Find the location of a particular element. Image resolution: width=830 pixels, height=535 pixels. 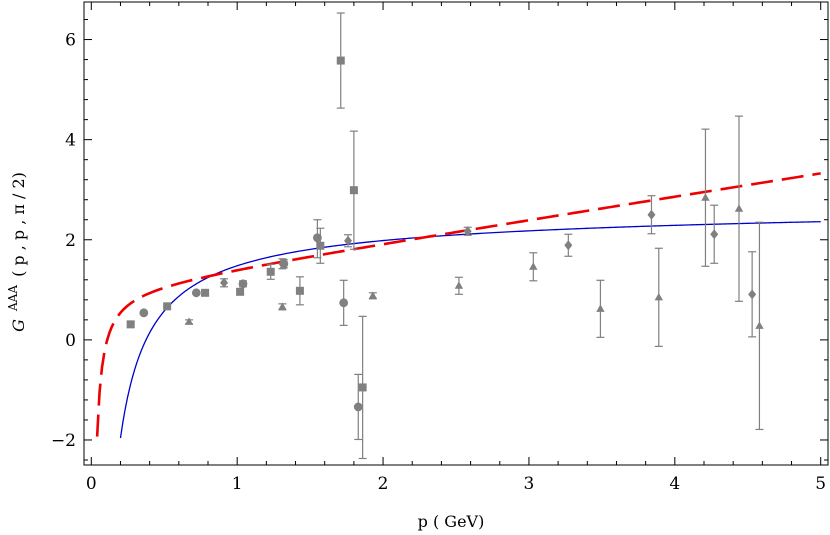

y-tick-label: 6 is located at coordinates (70, 41).